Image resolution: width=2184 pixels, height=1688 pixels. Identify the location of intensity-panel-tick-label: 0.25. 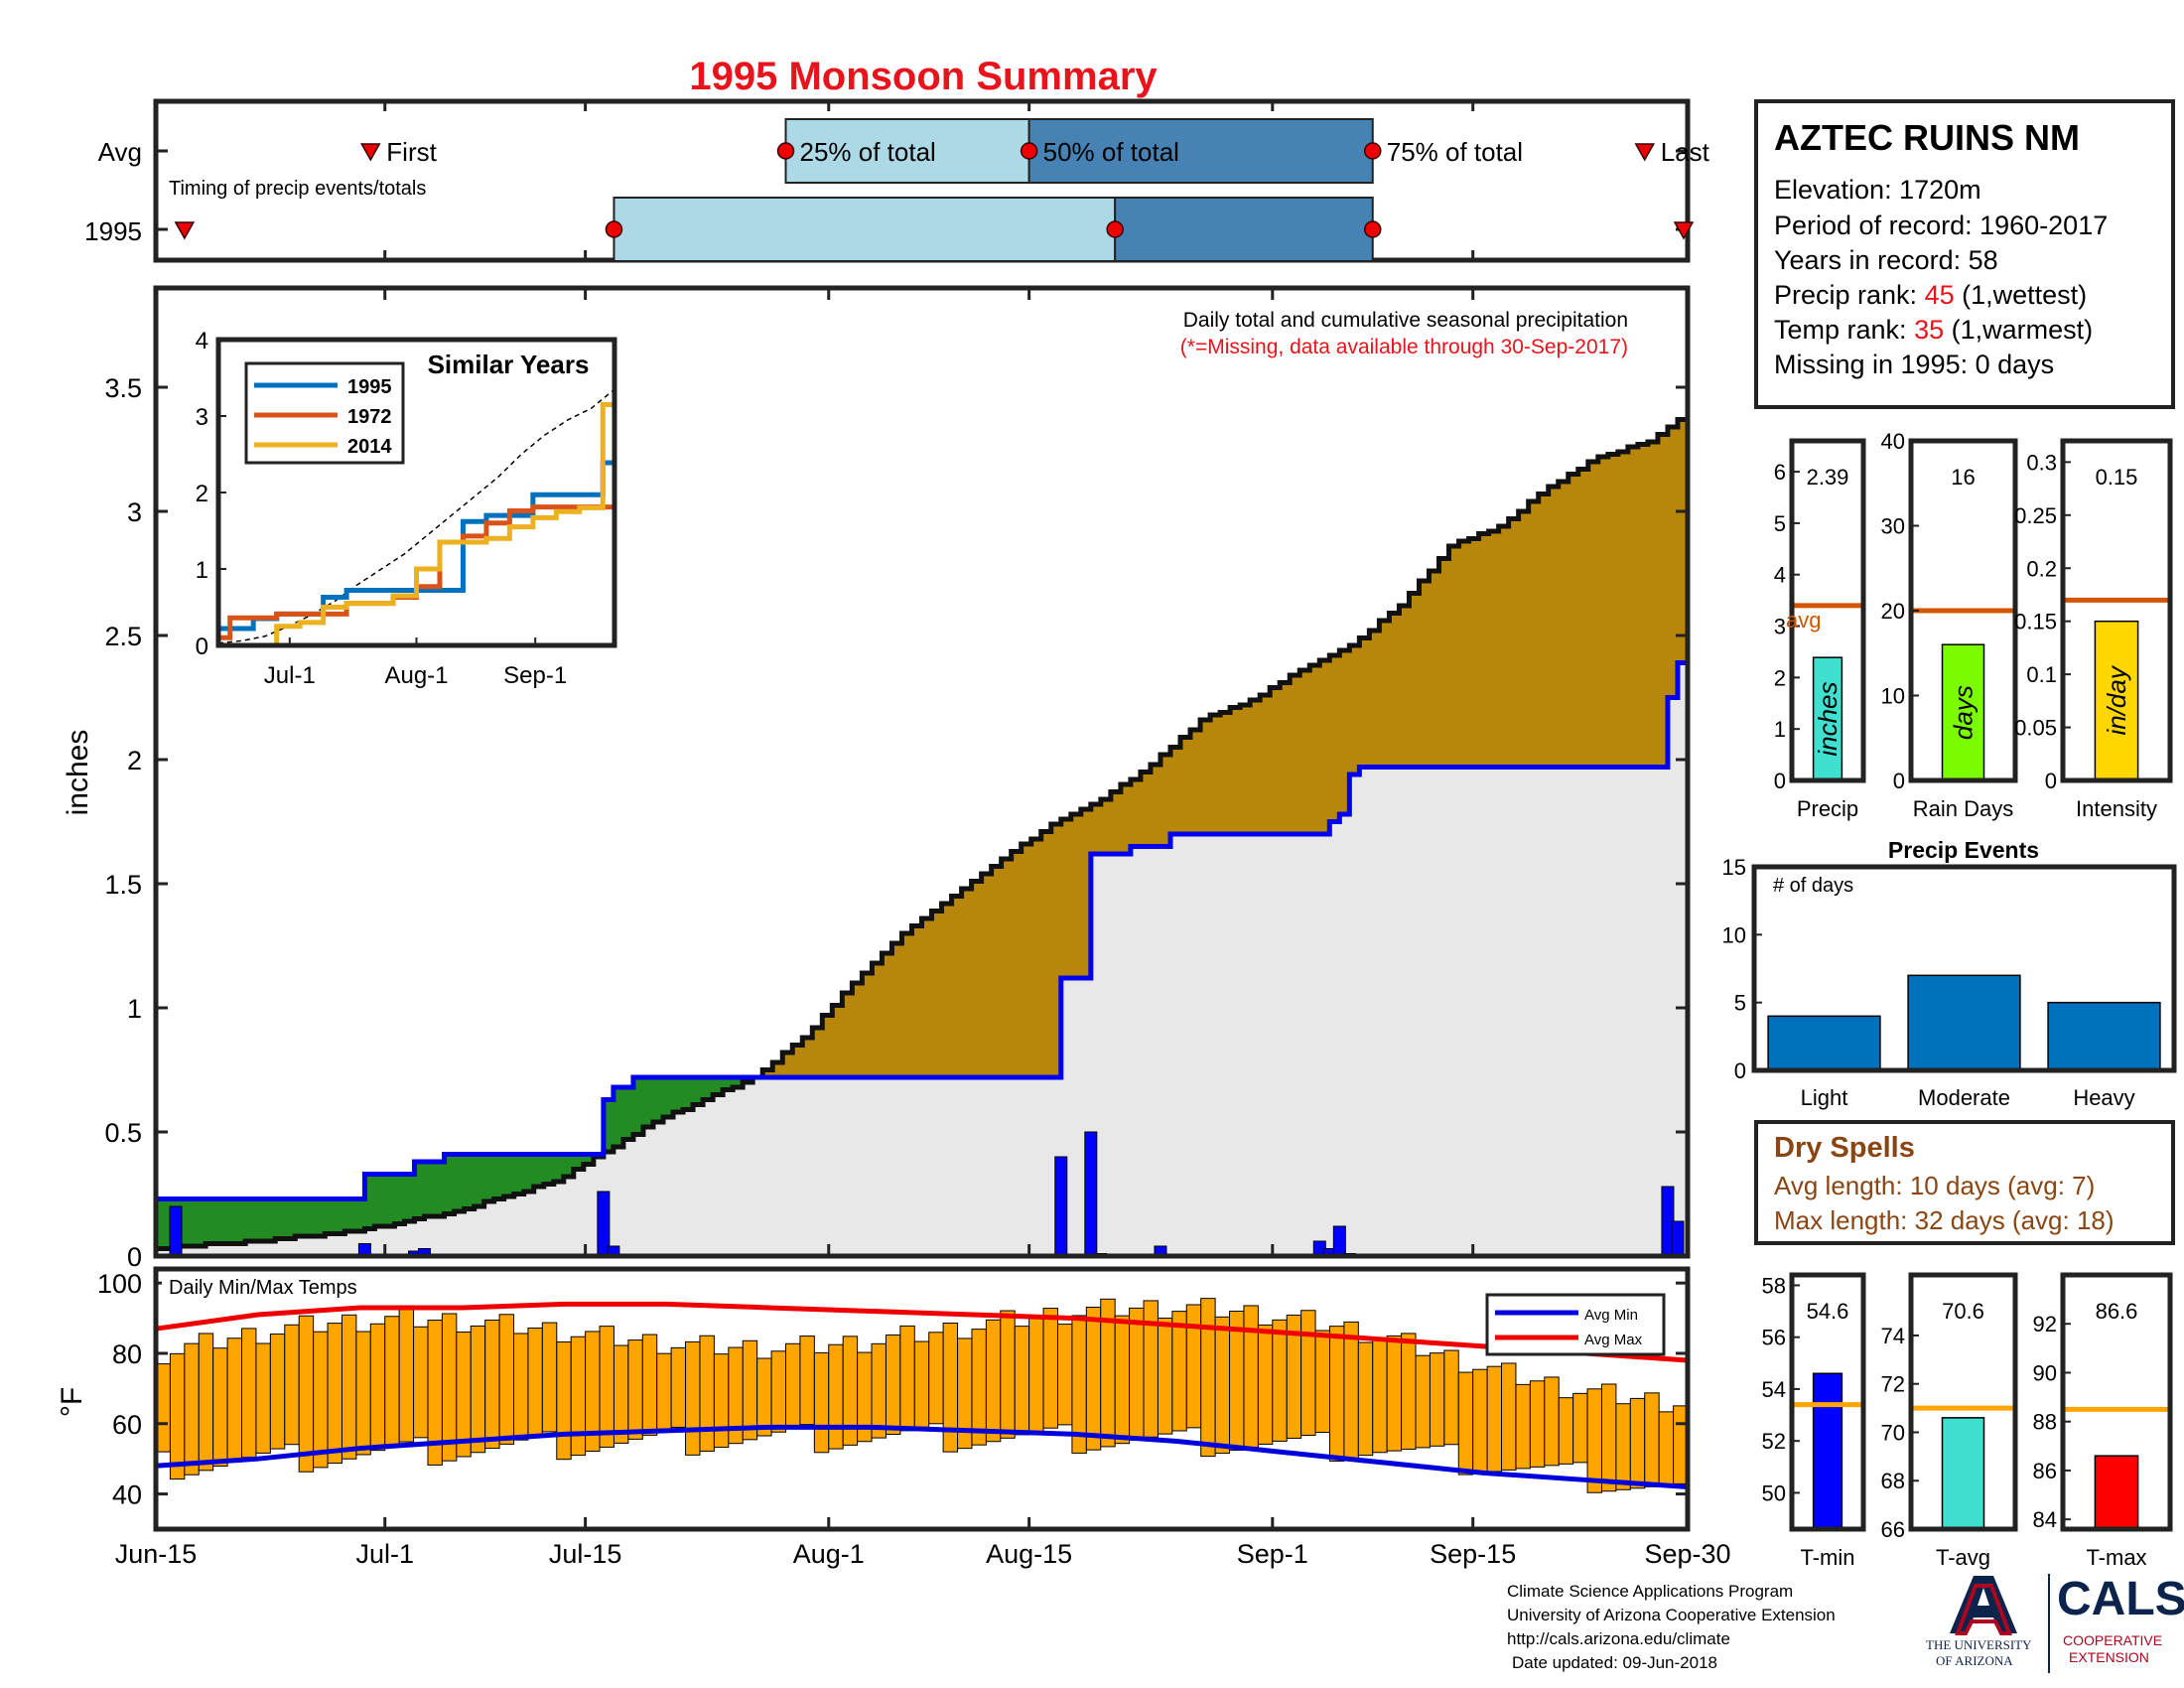
(2035, 515).